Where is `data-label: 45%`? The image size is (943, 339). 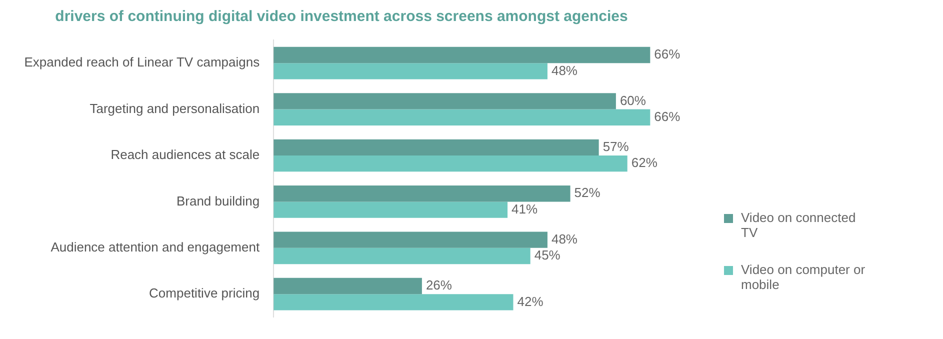 data-label: 45% is located at coordinates (547, 255).